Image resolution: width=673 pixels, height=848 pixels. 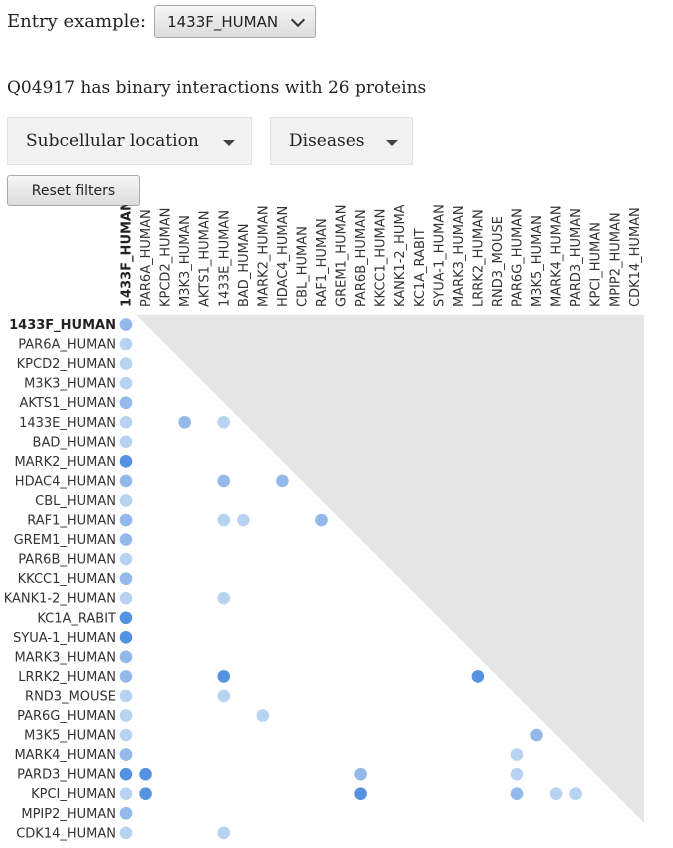 What do you see at coordinates (166, 257) in the screenshot?
I see `column-label: KPCD2_HUMAN` at bounding box center [166, 257].